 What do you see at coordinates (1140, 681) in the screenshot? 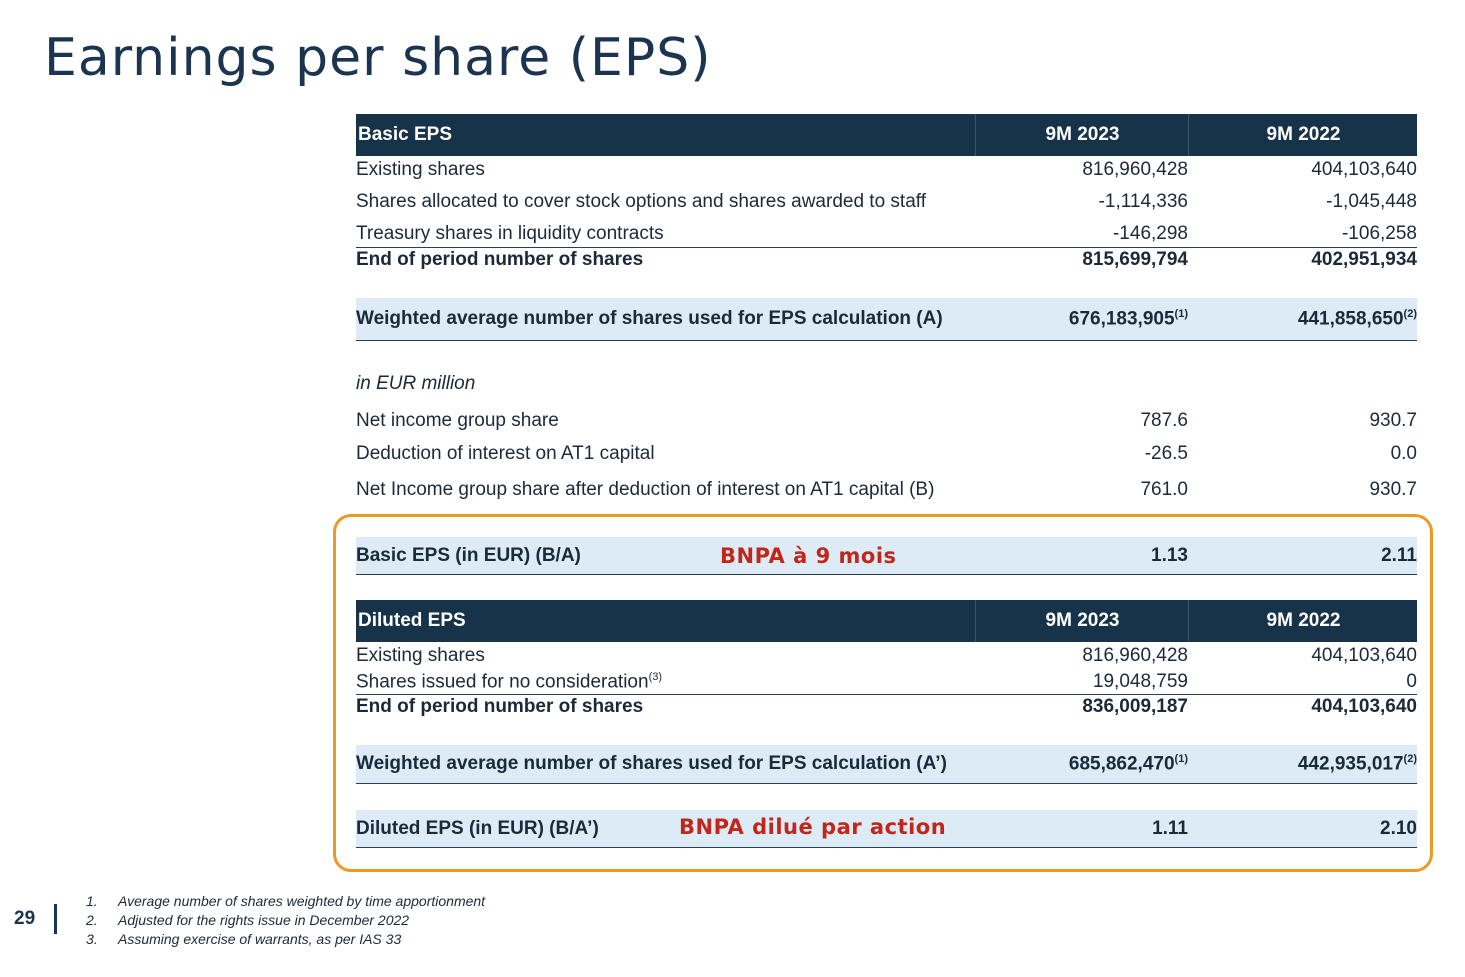
I see `value-9m-2023: 19,048,759` at bounding box center [1140, 681].